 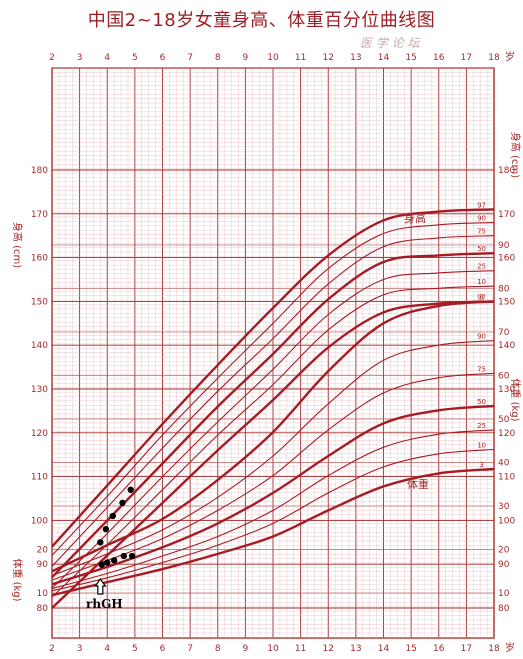 I want to click on weight-percentile-label-p90: 90, so click(x=481, y=337).